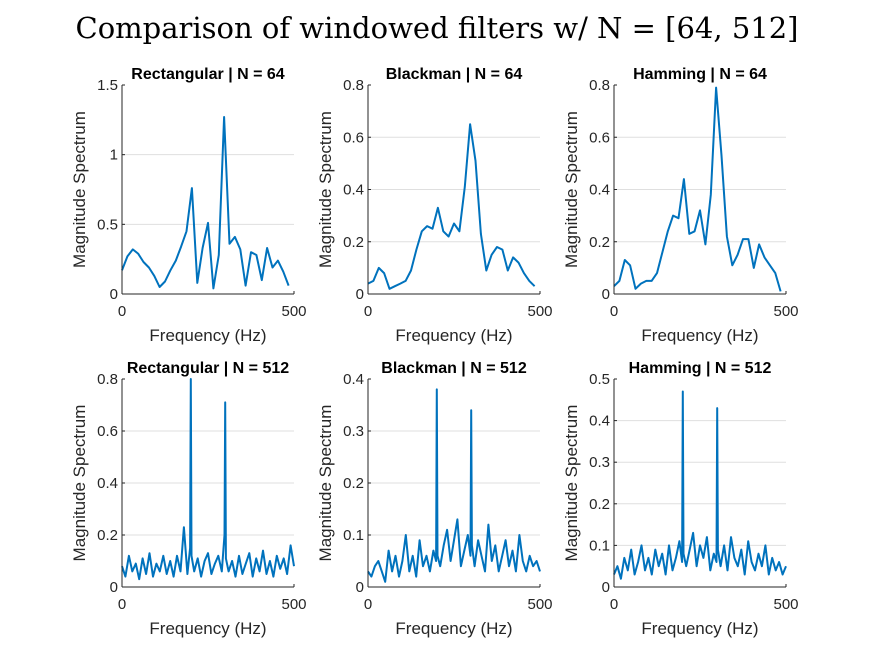  What do you see at coordinates (700, 74) in the screenshot?
I see `subplot-title: Hamming | N = 64` at bounding box center [700, 74].